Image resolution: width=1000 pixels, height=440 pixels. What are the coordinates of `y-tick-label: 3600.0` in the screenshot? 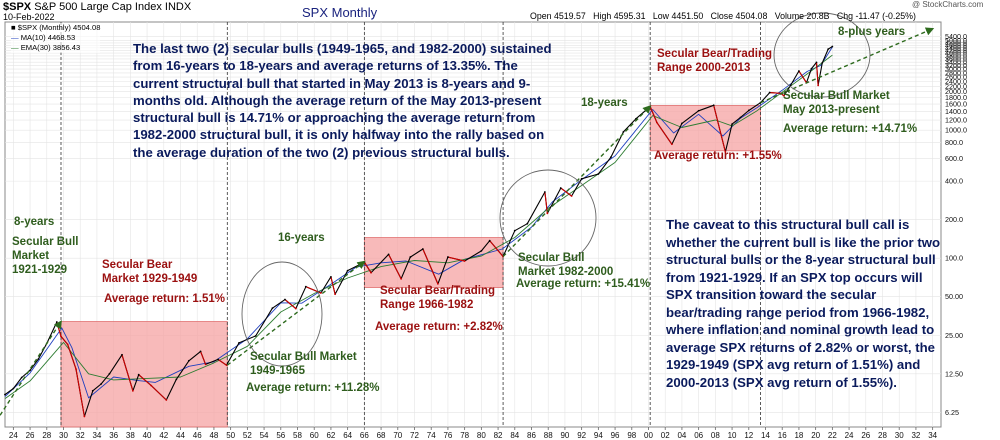 It's located at (956, 58).